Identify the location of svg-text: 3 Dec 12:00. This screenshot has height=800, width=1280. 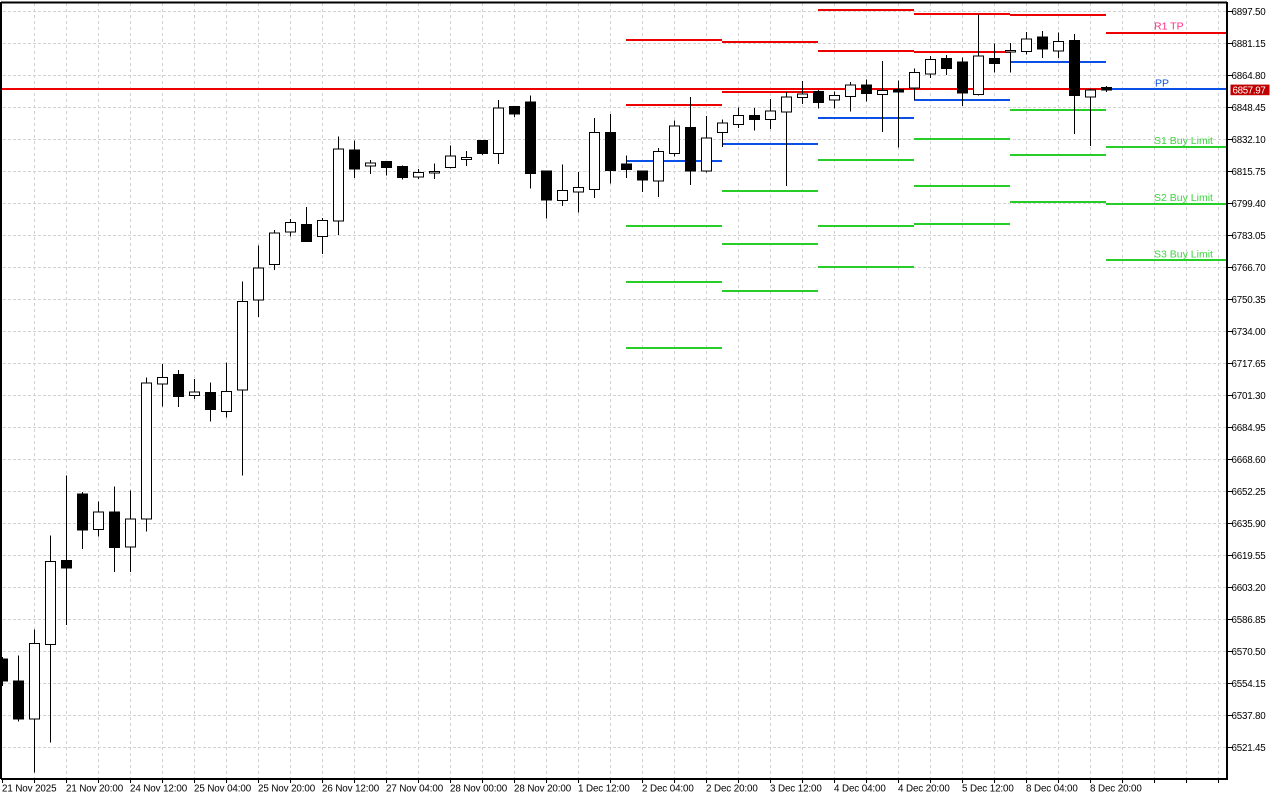
(796, 788).